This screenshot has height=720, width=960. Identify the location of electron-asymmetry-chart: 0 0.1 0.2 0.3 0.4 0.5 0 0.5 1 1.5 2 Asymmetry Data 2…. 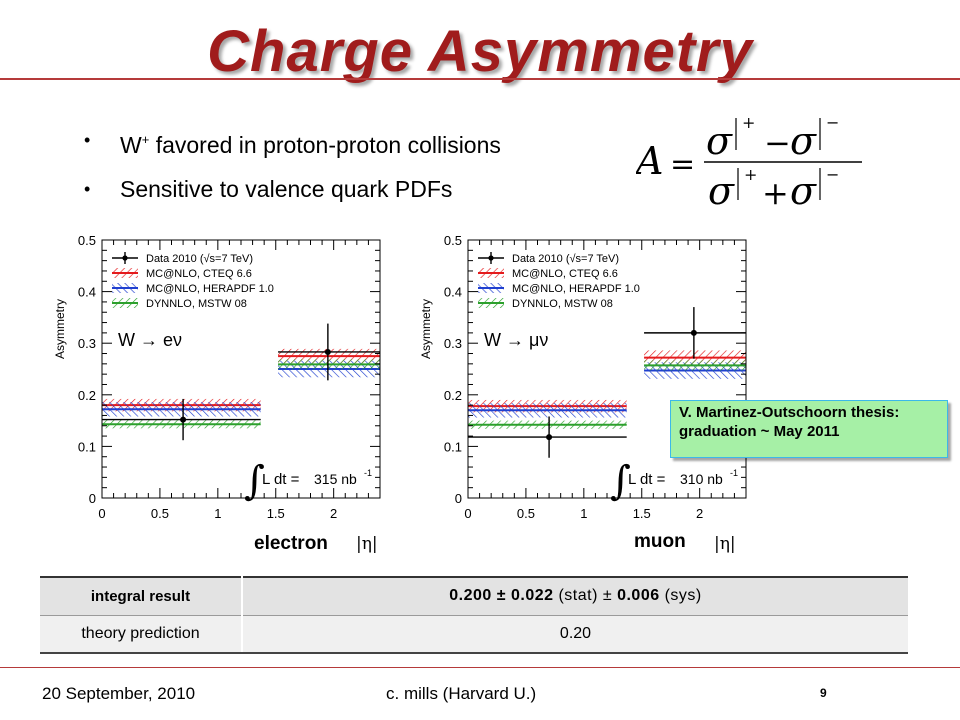
(217, 377).